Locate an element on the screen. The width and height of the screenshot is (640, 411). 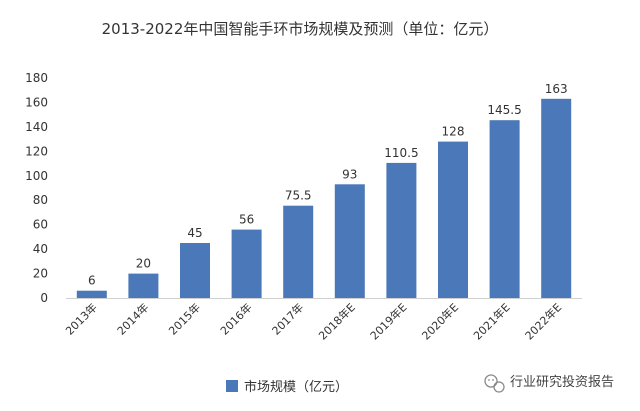
x-tick-label: 2014年 is located at coordinates (132, 318).